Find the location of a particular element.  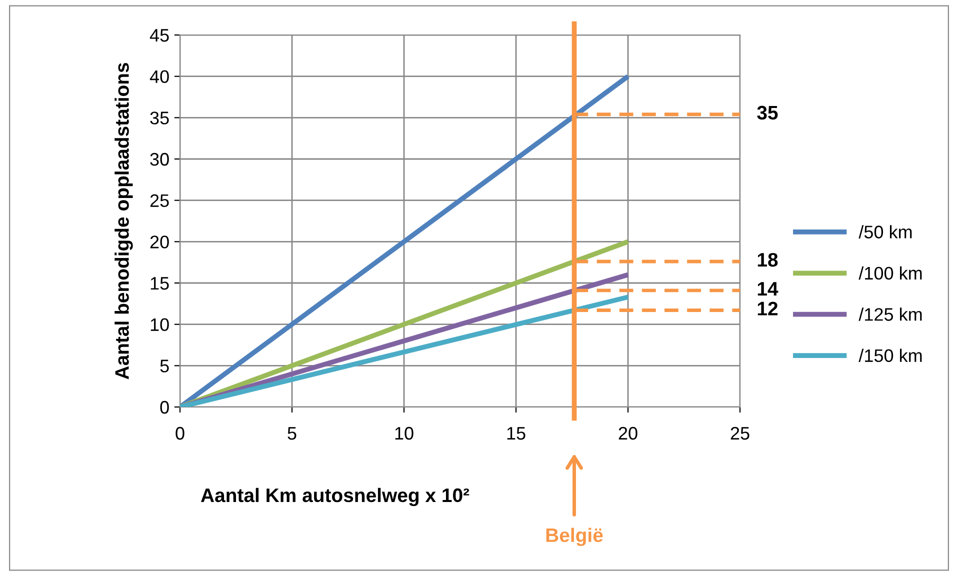

ref-line-label: België is located at coordinates (574, 537).